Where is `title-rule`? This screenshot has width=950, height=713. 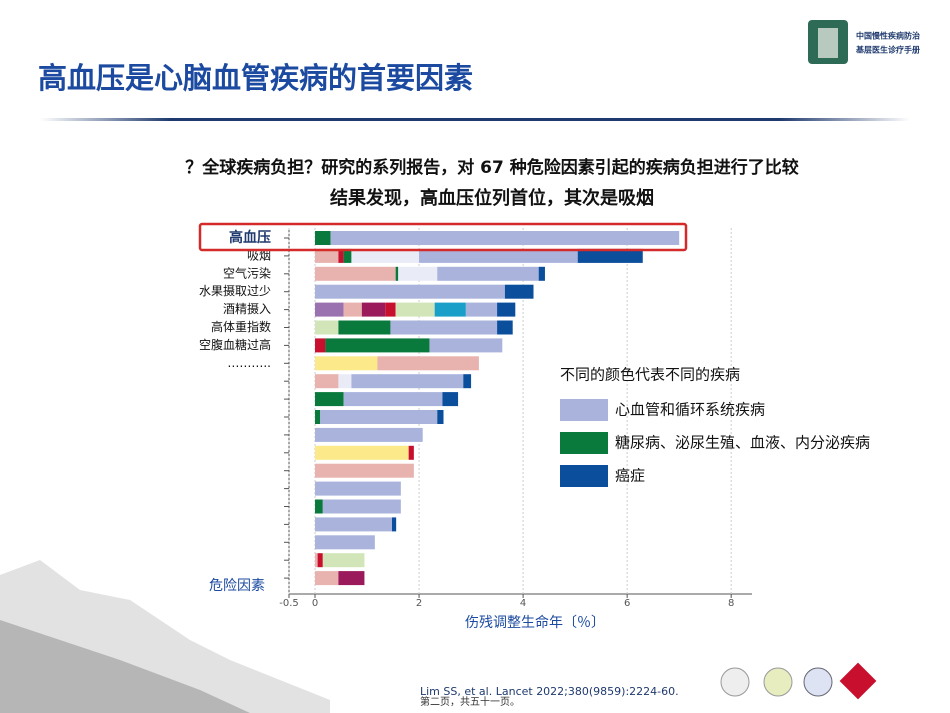
title-rule is located at coordinates (475, 119).